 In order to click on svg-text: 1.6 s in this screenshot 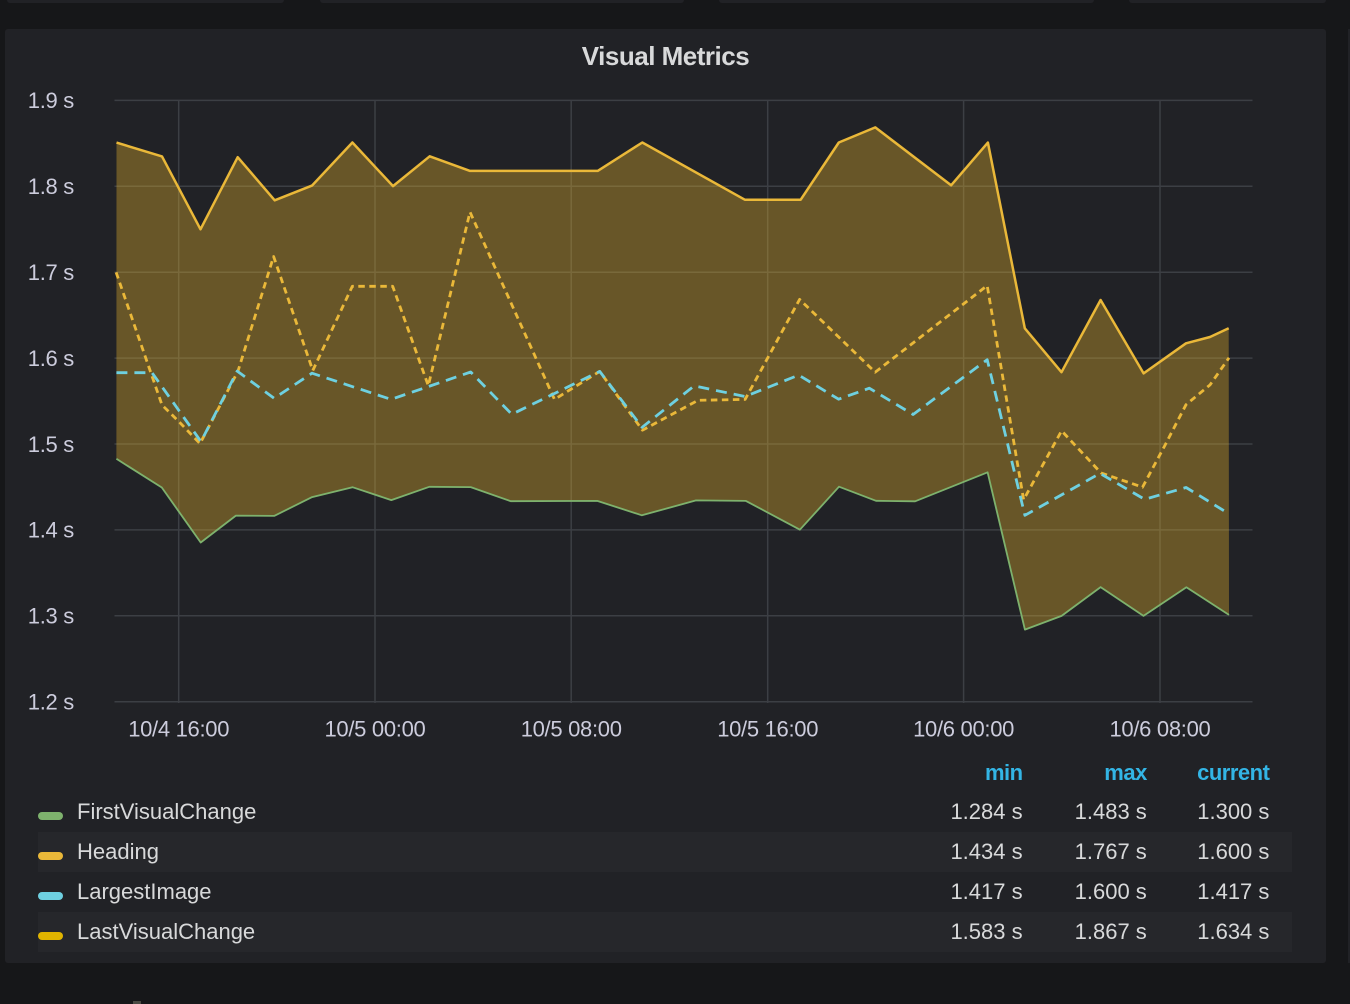, I will do `click(51, 358)`.